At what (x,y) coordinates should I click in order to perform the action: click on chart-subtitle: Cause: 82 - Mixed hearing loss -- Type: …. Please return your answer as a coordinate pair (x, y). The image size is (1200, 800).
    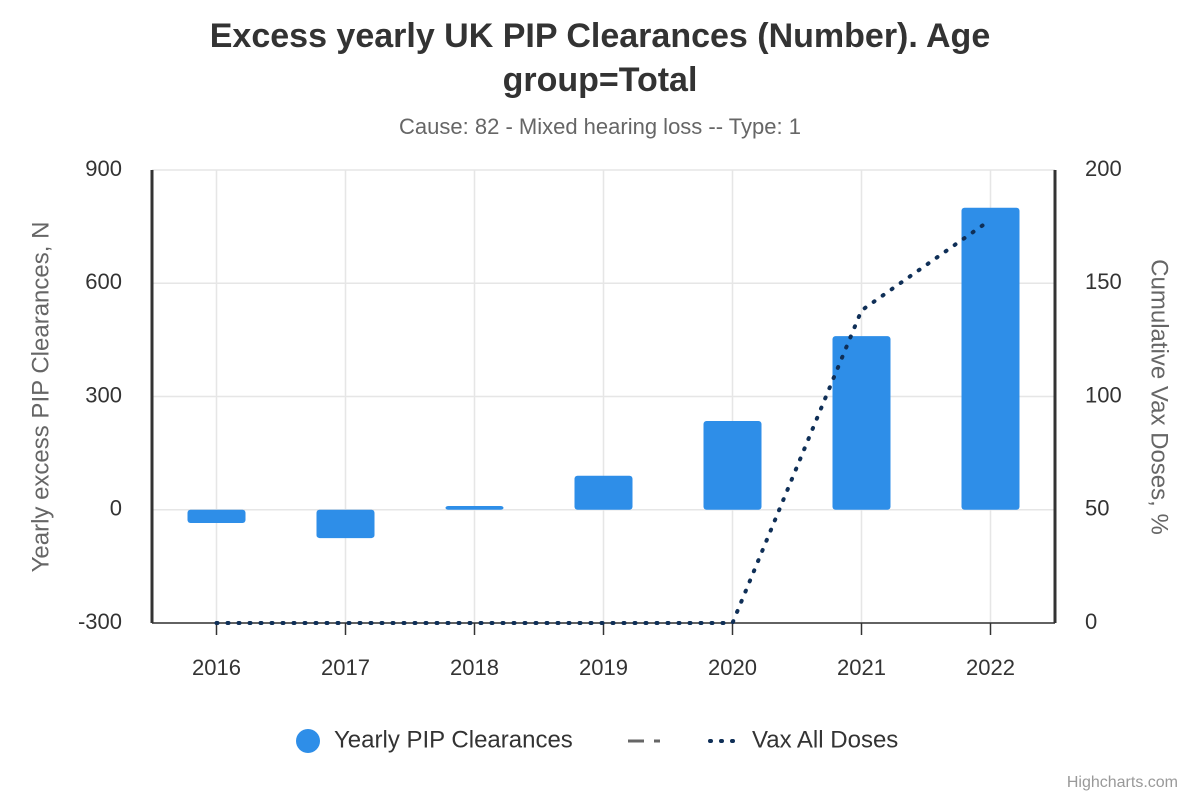
    Looking at the image, I should click on (600, 126).